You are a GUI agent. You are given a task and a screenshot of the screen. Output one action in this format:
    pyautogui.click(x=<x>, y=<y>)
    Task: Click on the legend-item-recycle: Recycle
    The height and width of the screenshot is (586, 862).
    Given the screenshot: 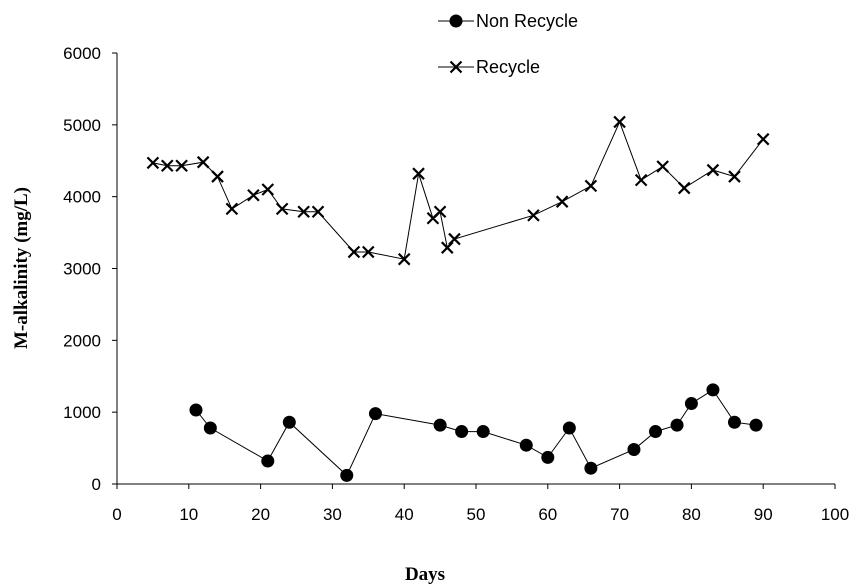 What is the action you would take?
    pyautogui.click(x=489, y=67)
    